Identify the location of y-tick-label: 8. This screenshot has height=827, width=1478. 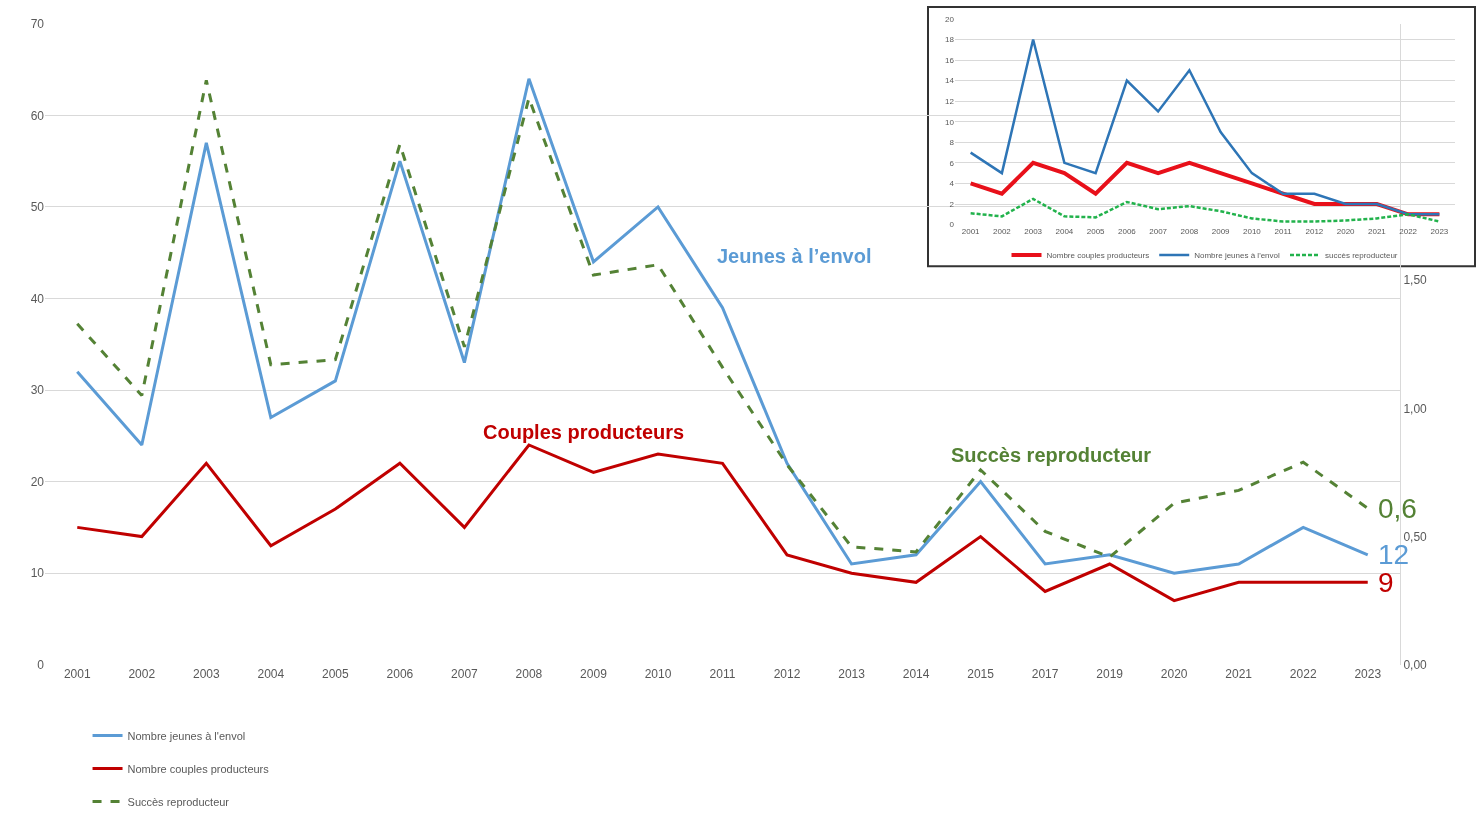
(952, 143).